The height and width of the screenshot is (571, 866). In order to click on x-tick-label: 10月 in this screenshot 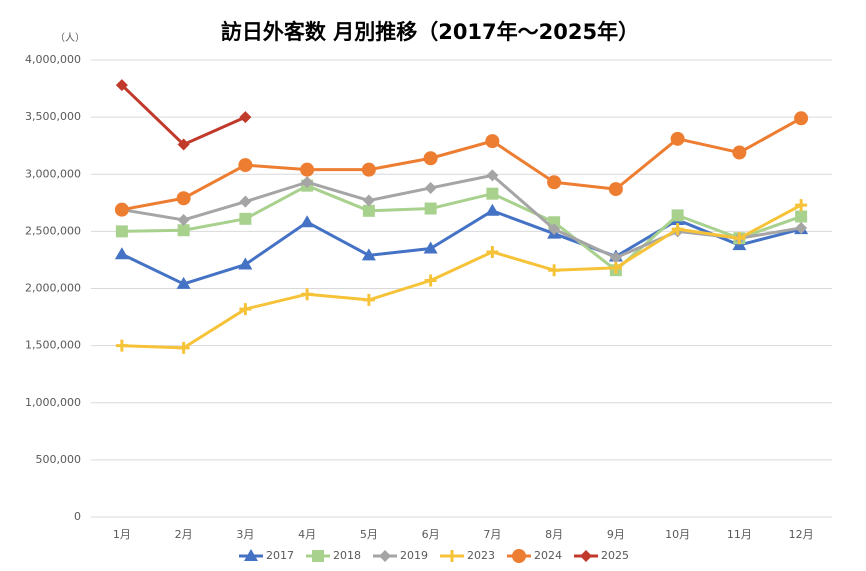, I will do `click(677, 534)`.